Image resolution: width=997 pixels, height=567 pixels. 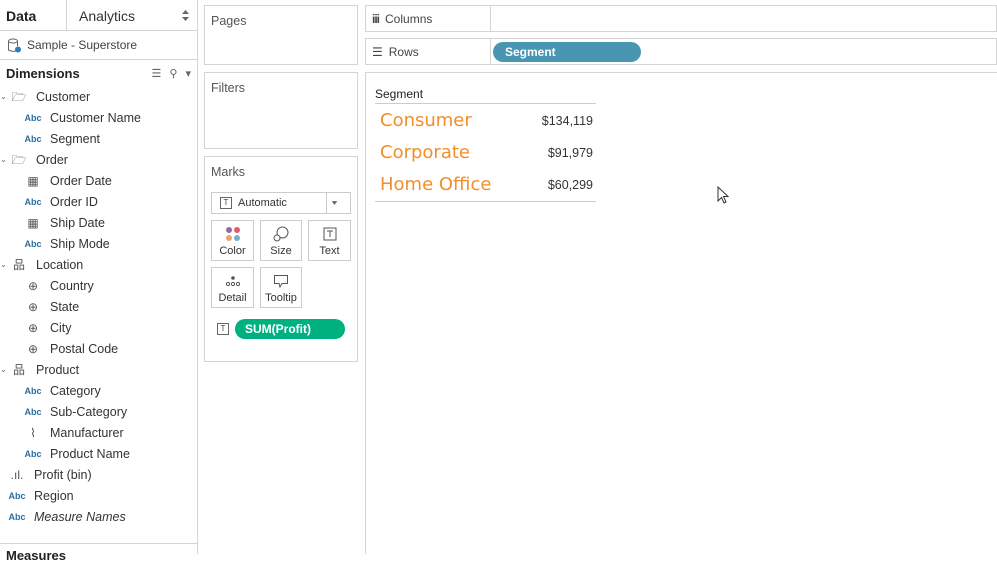 What do you see at coordinates (98, 285) in the screenshot?
I see `field-item: ⊕ Country` at bounding box center [98, 285].